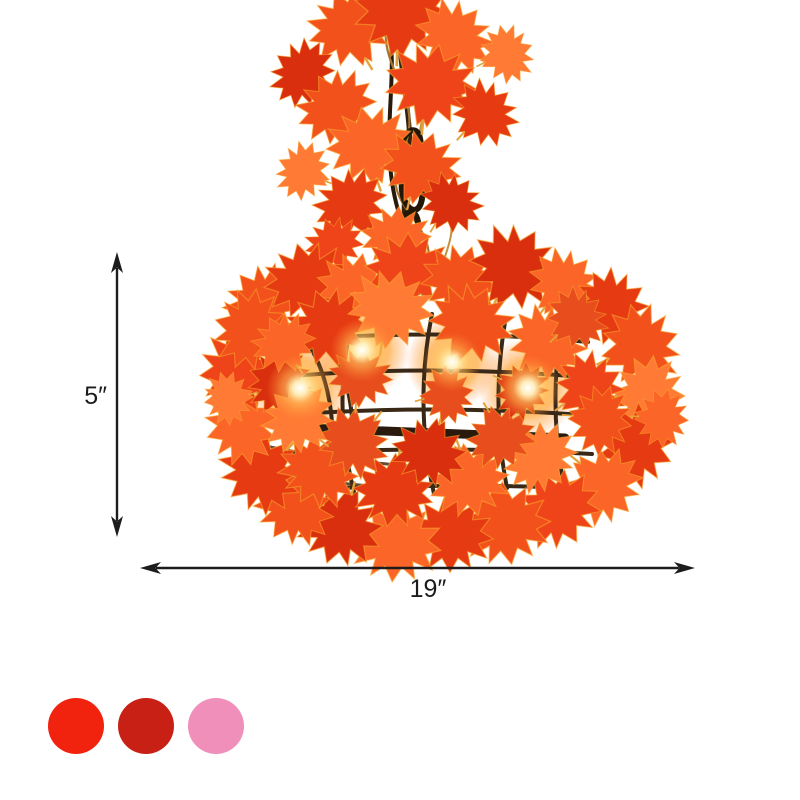 The height and width of the screenshot is (800, 800). Describe the element at coordinates (428, 589) in the screenshot. I see `width-dimension-label: 19″` at that location.